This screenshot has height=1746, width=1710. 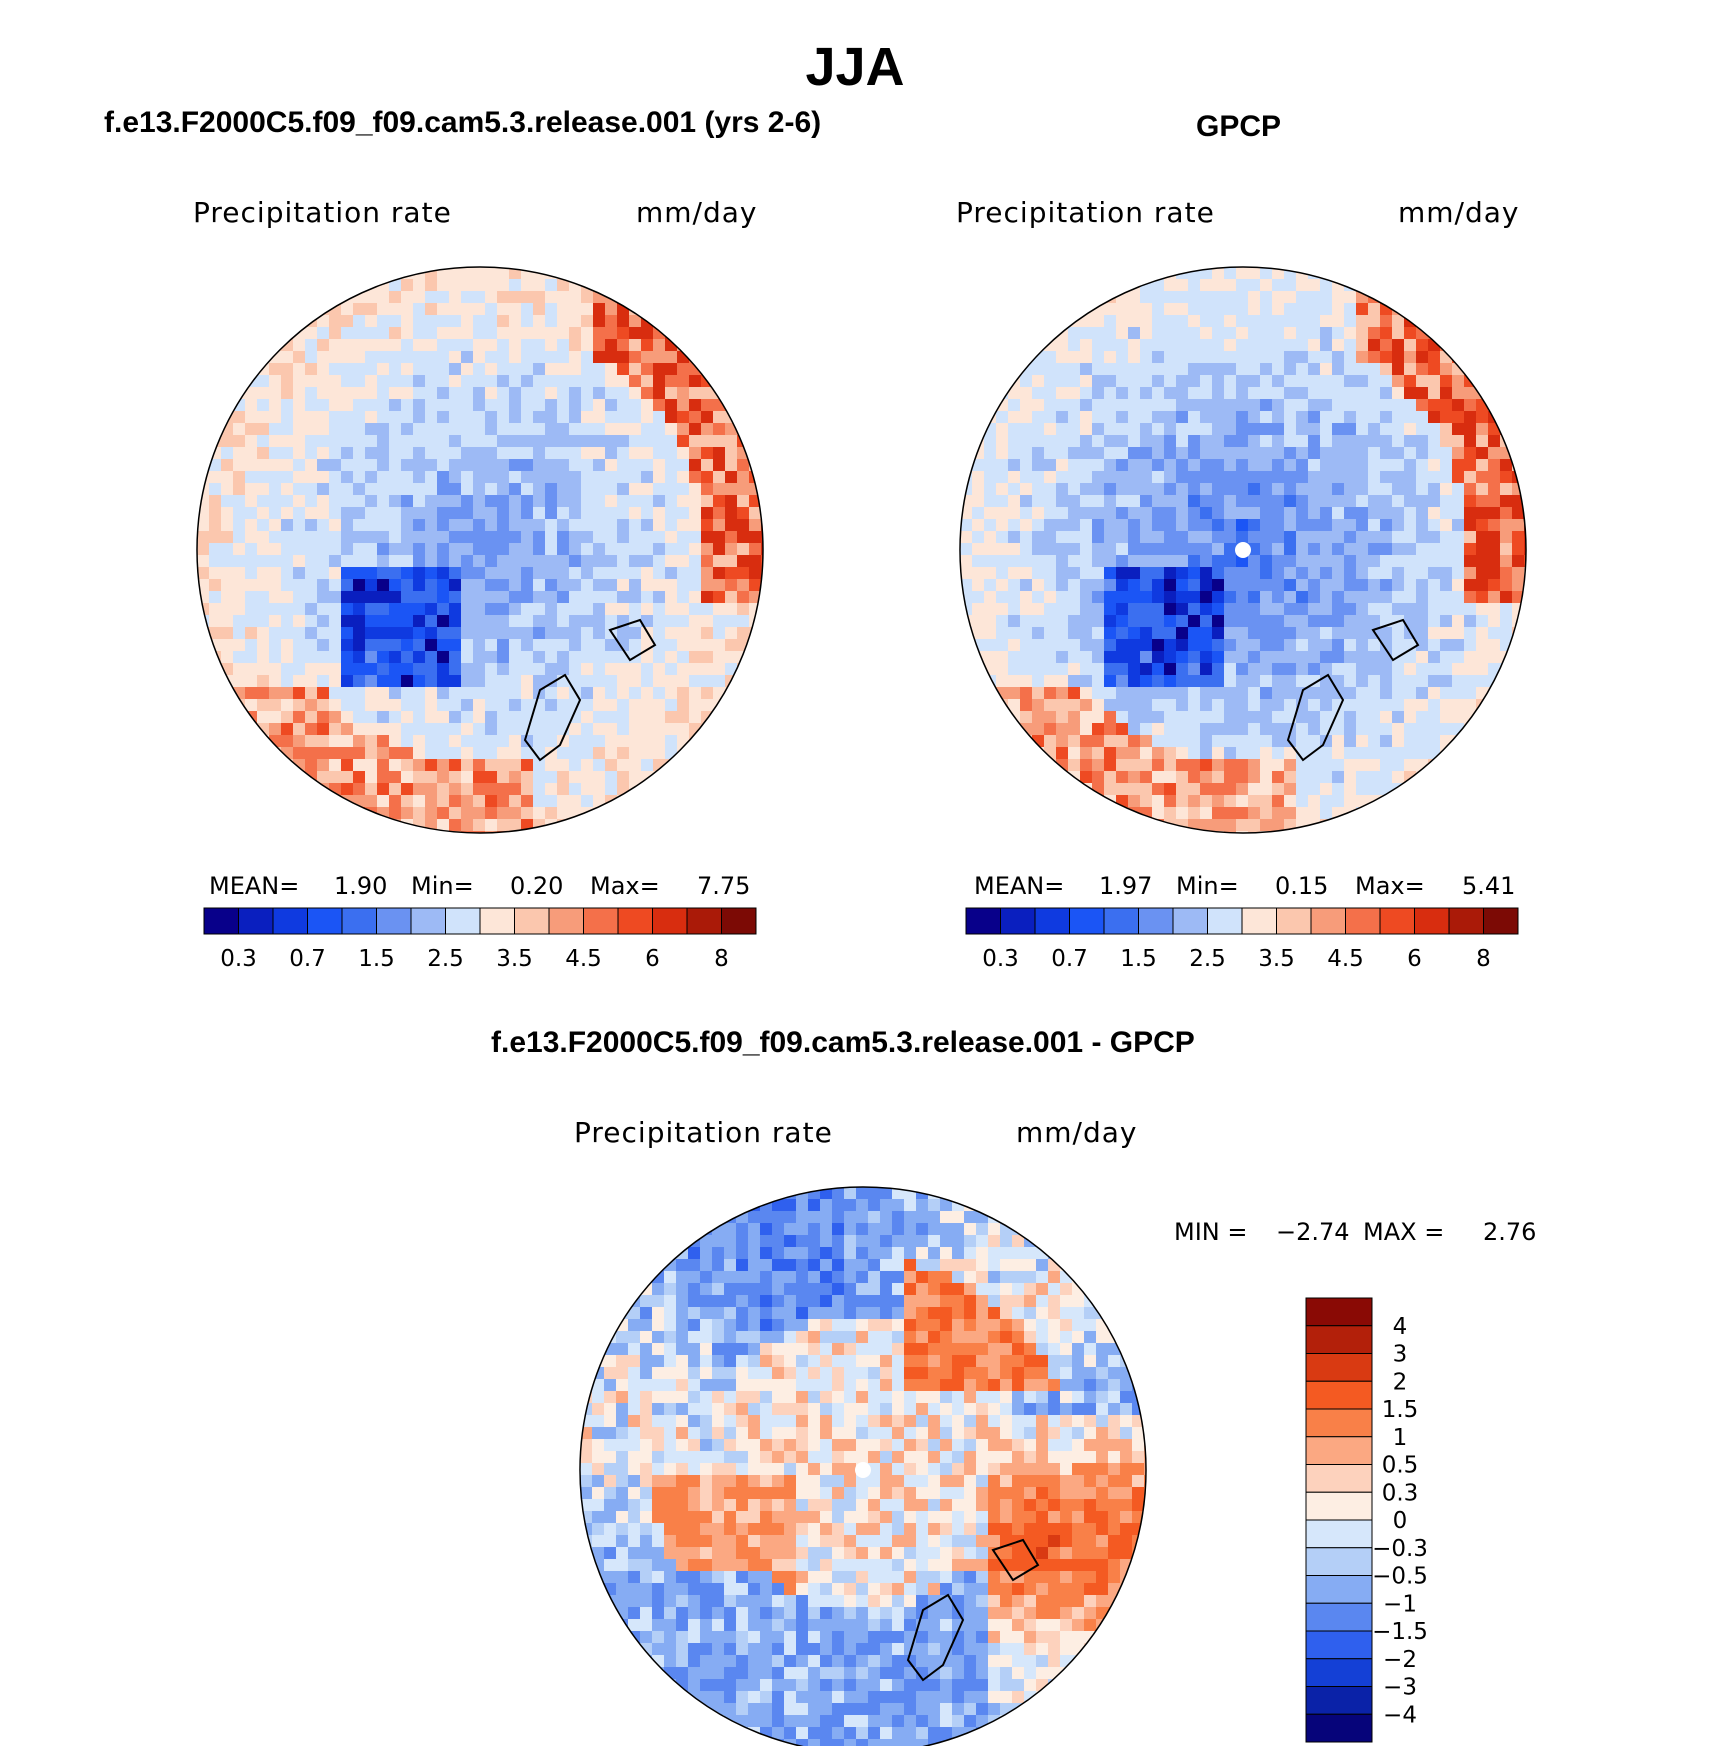 I want to click on colorbar-tick-label: 6, so click(x=652, y=959).